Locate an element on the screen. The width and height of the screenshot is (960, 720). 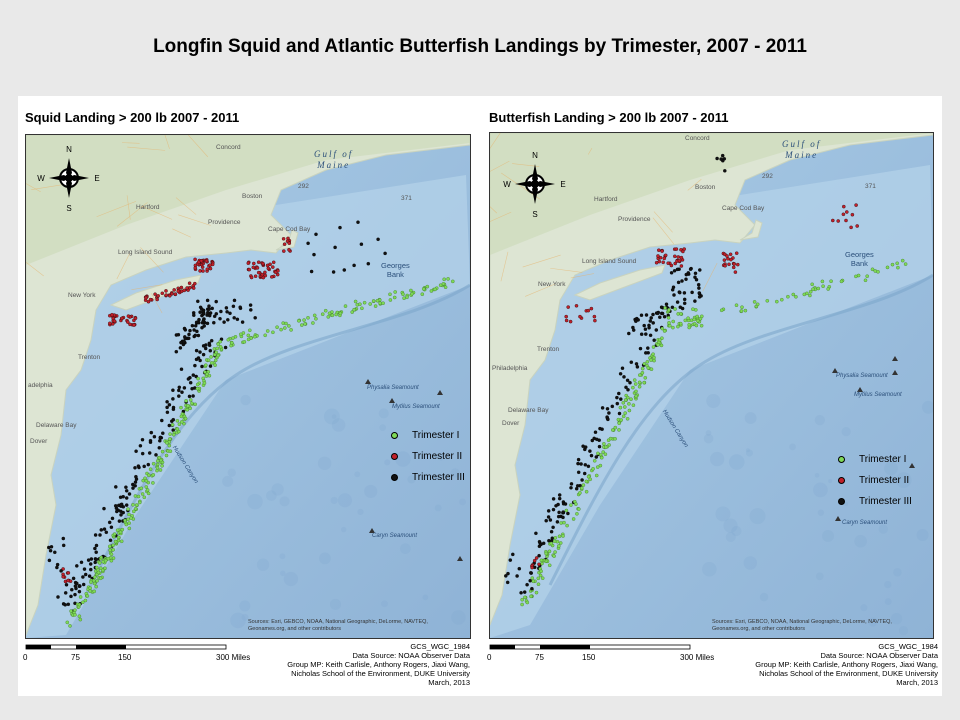
place-philadelphia: Philadelphia is located at coordinates (510, 368).